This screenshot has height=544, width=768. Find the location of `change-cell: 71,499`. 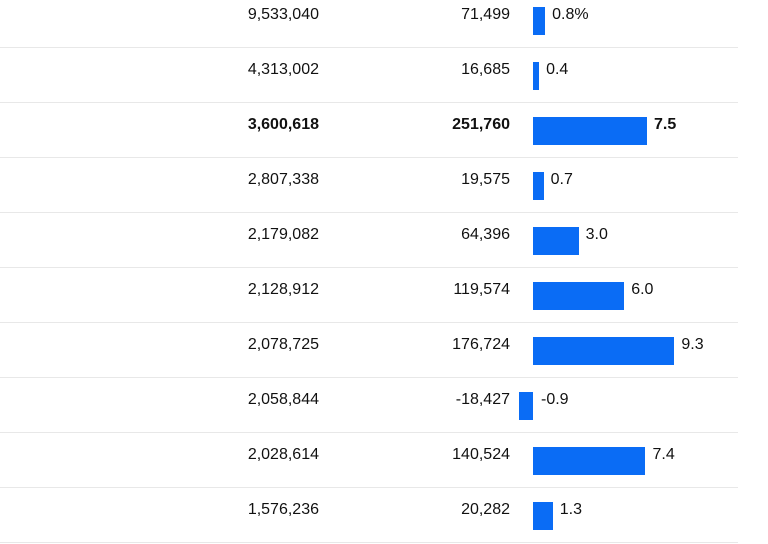

change-cell: 71,499 is located at coordinates (485, 14).